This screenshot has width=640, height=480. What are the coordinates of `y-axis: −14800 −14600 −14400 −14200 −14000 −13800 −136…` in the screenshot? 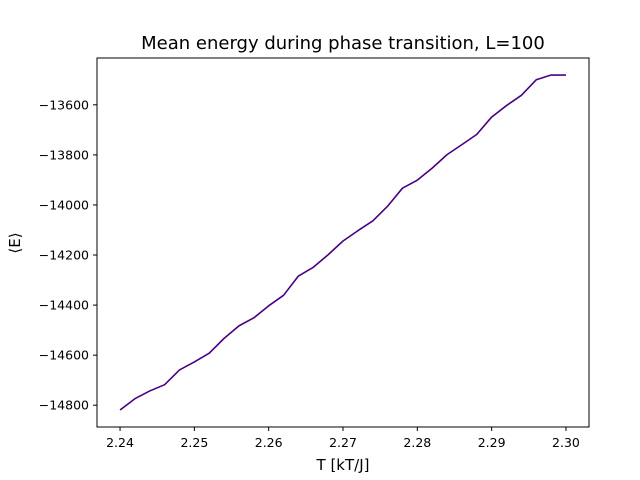 It's located at (68, 255).